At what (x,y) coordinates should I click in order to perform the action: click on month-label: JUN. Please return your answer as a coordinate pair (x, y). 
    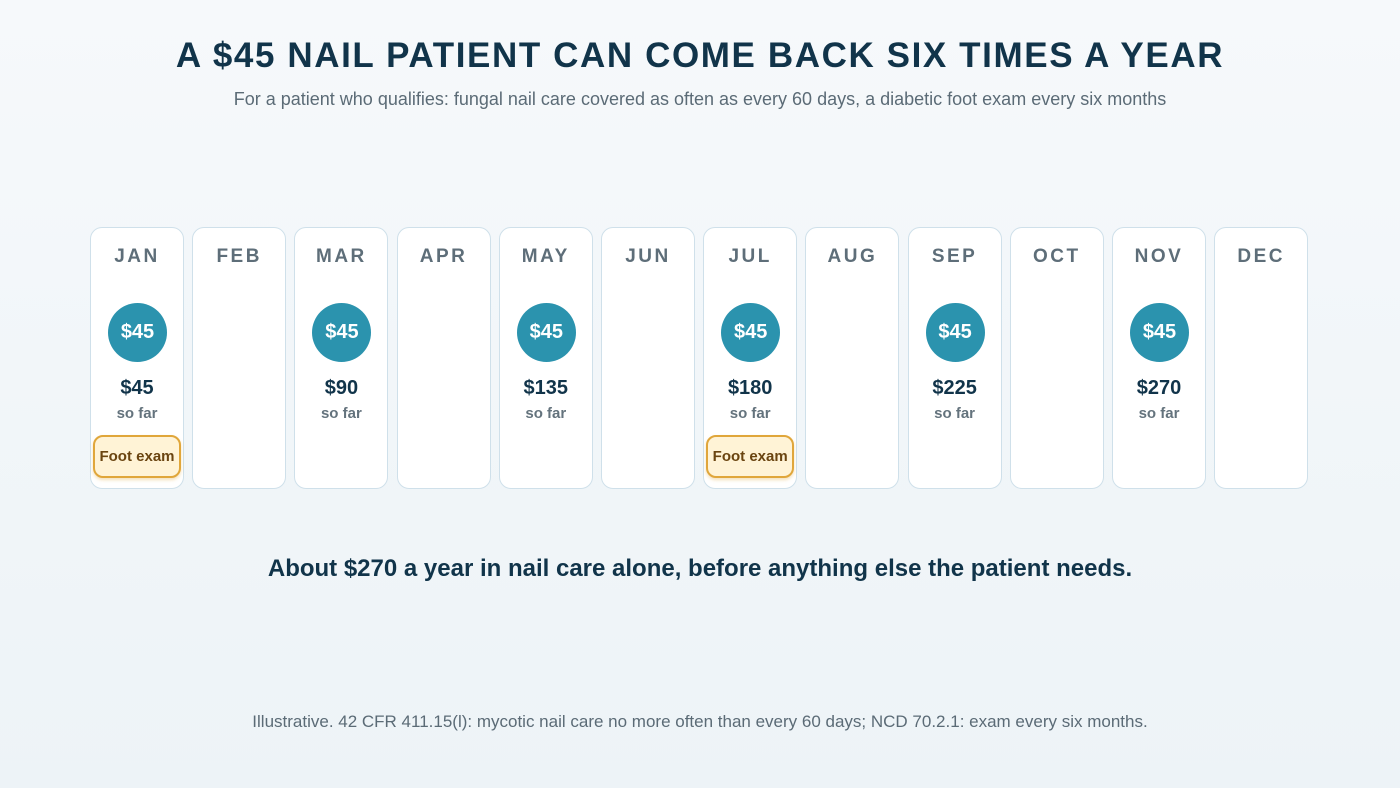
    Looking at the image, I should click on (648, 256).